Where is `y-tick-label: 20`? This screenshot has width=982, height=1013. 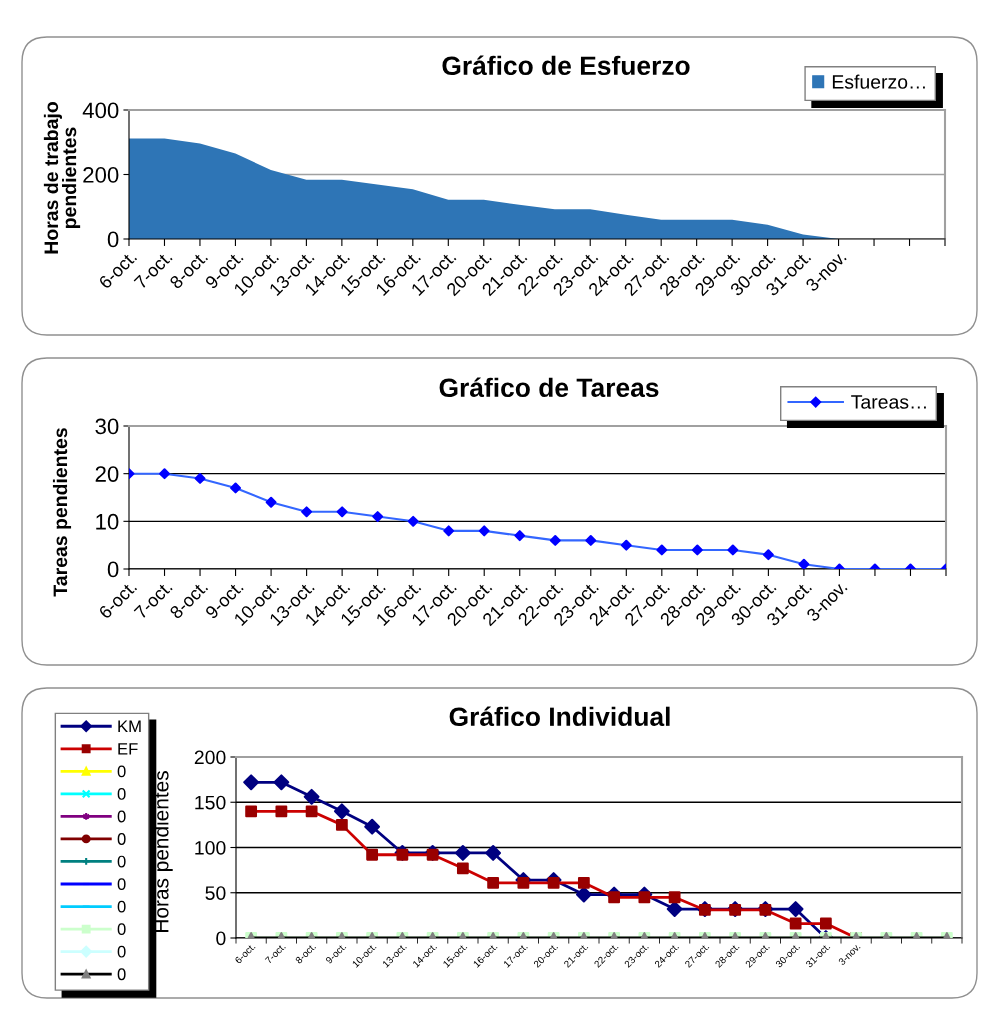 y-tick-label: 20 is located at coordinates (107, 474).